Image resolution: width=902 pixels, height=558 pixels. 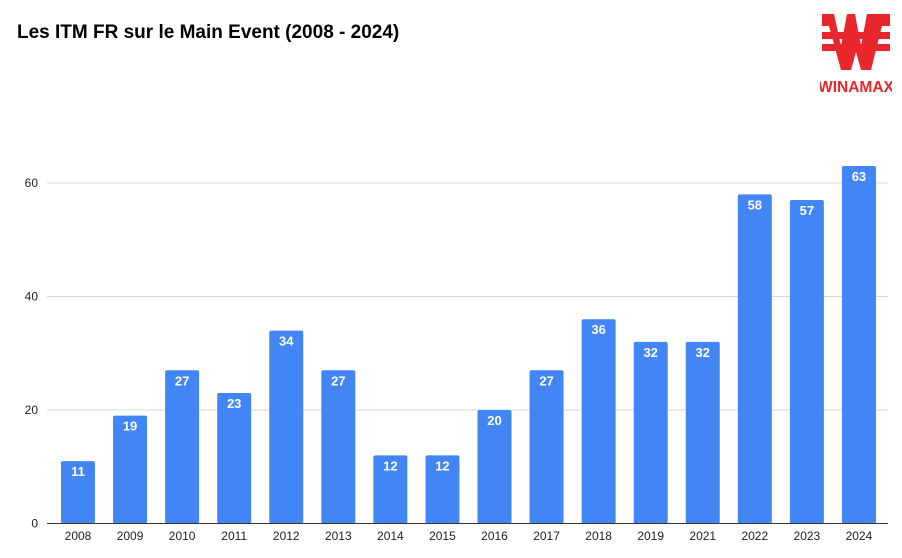 I want to click on winamax-logo: WINAMAX, so click(x=856, y=55).